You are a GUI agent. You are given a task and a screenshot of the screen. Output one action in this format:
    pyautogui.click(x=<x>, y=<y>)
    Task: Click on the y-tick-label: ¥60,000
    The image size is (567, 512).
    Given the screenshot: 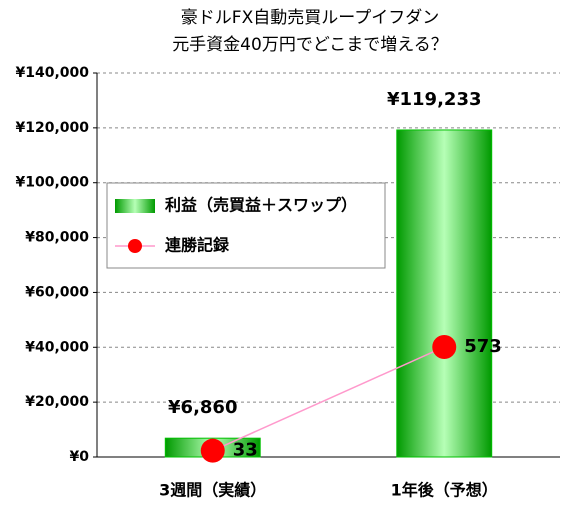 What is the action you would take?
    pyautogui.click(x=57, y=292)
    